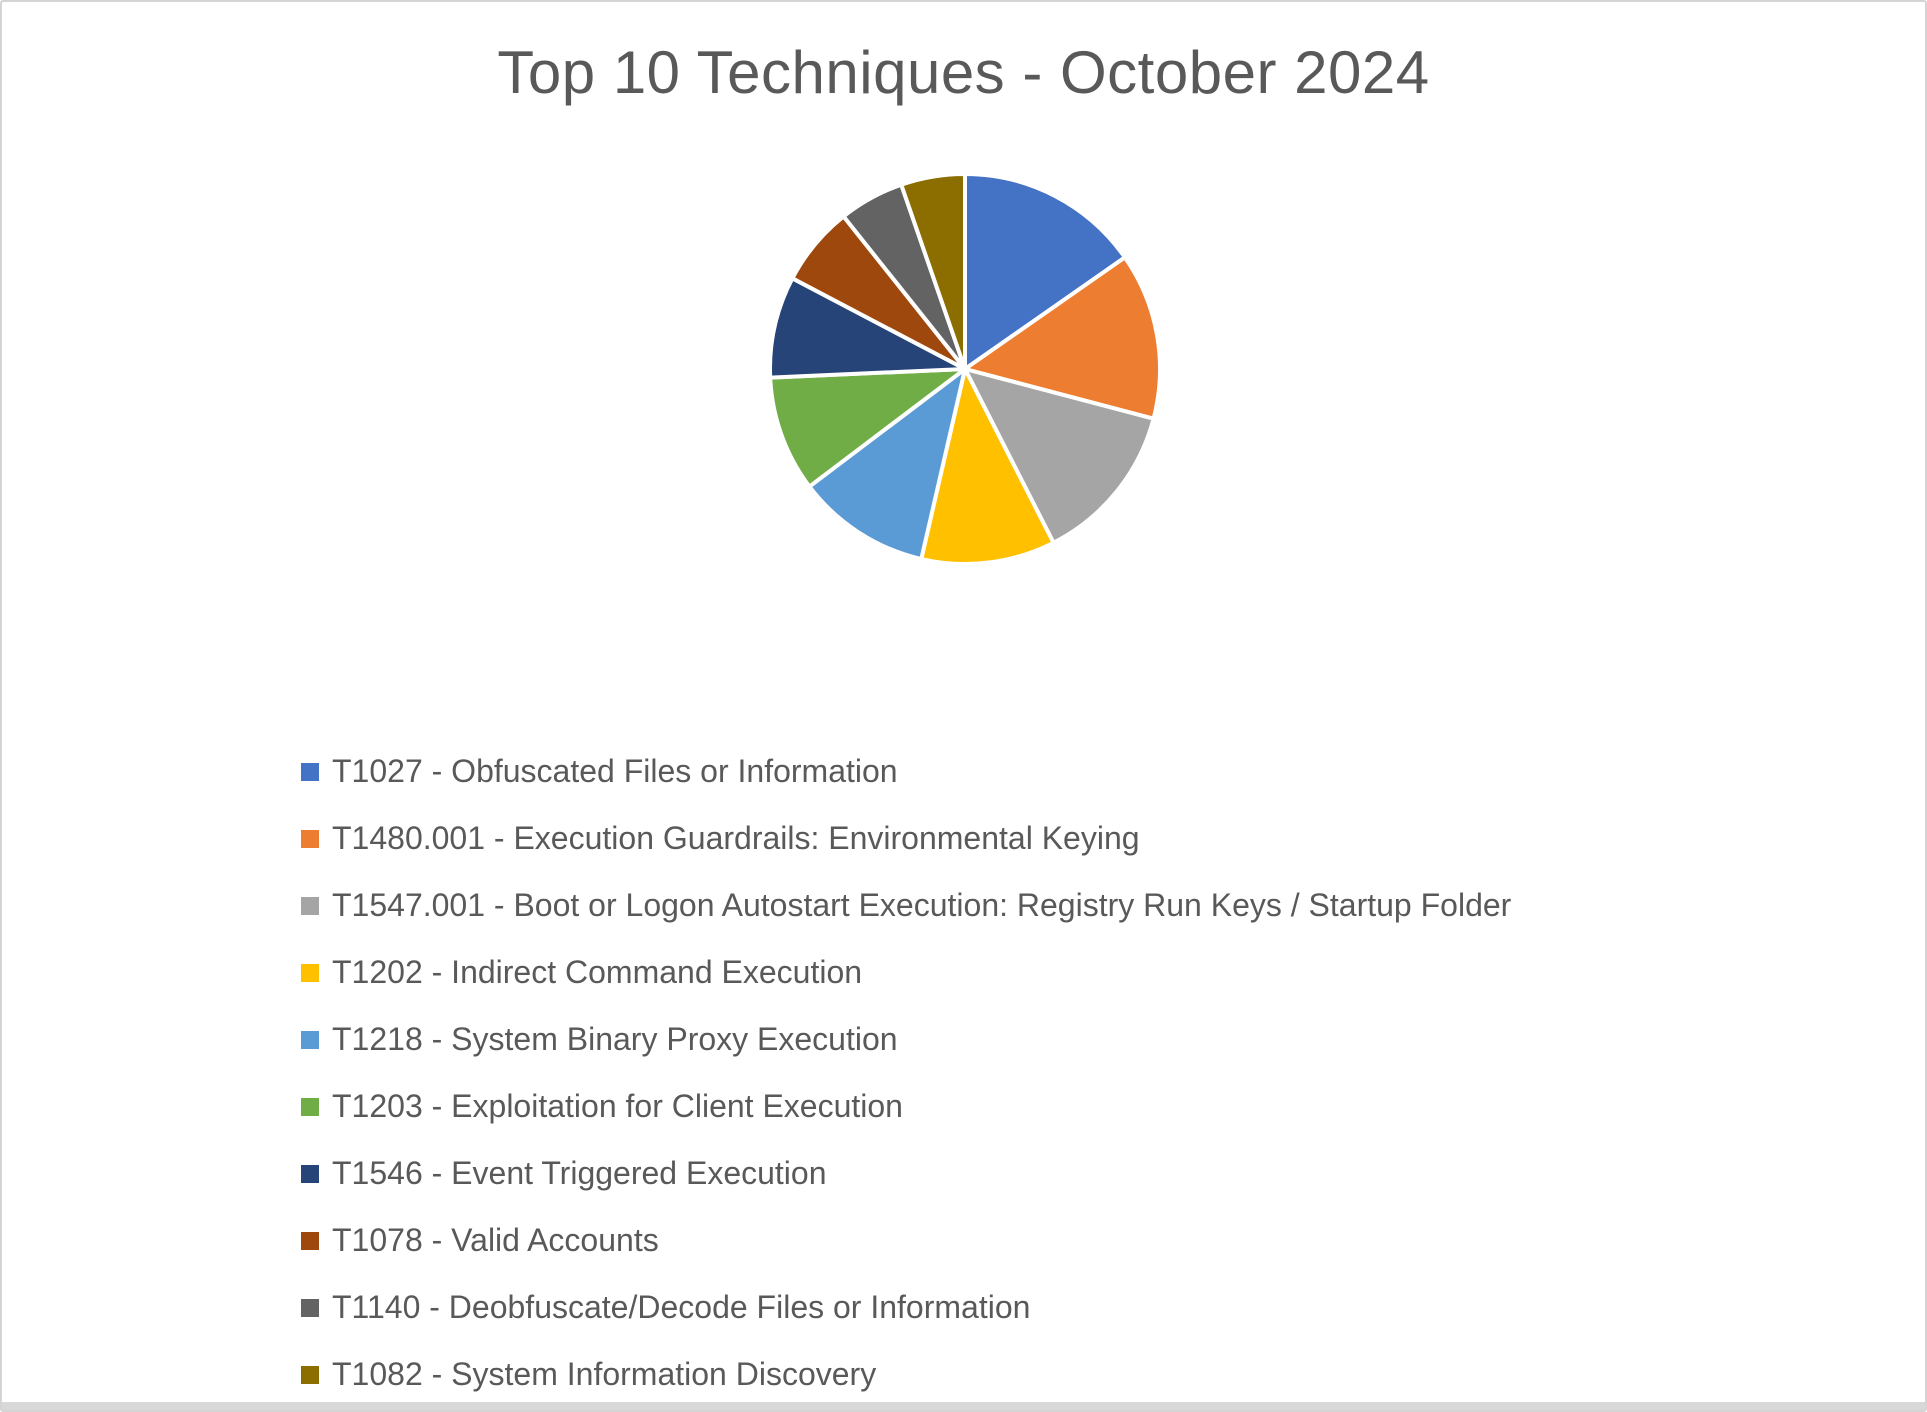  What do you see at coordinates (906, 771) in the screenshot?
I see `legend-item-1: T1027 - Obfuscated Files or Information` at bounding box center [906, 771].